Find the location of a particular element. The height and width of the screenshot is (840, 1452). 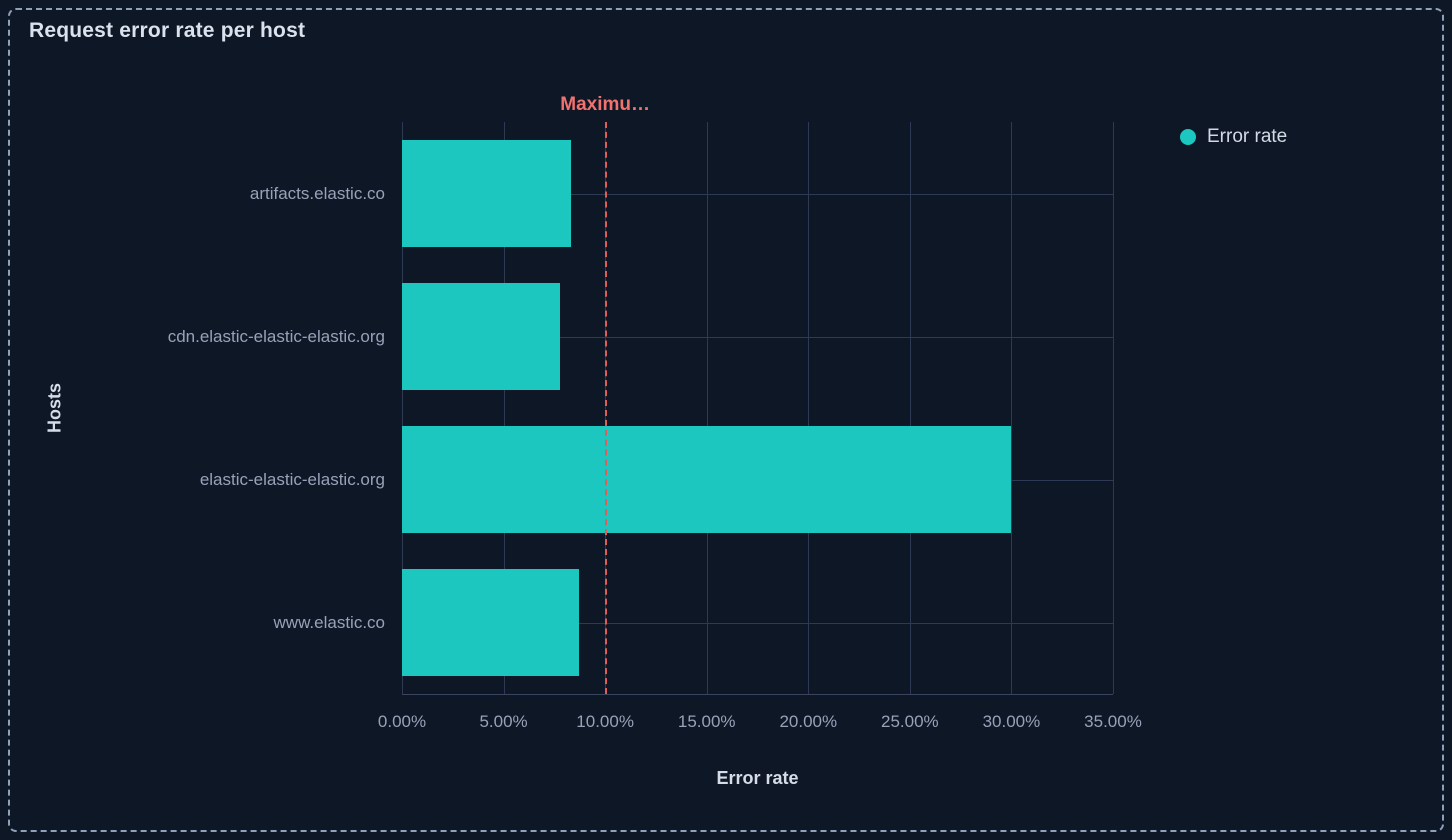

legend-item-error-rate: Error rate is located at coordinates (1233, 137).